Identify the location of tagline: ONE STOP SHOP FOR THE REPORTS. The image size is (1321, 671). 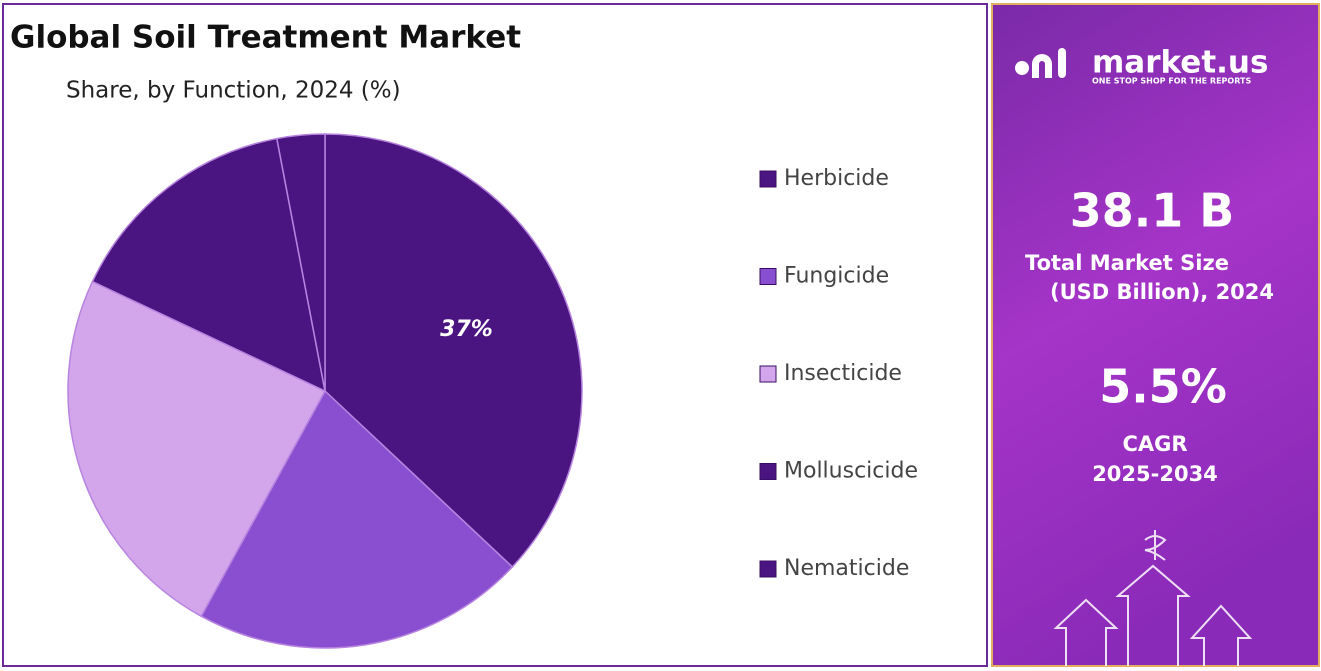
(1171, 81).